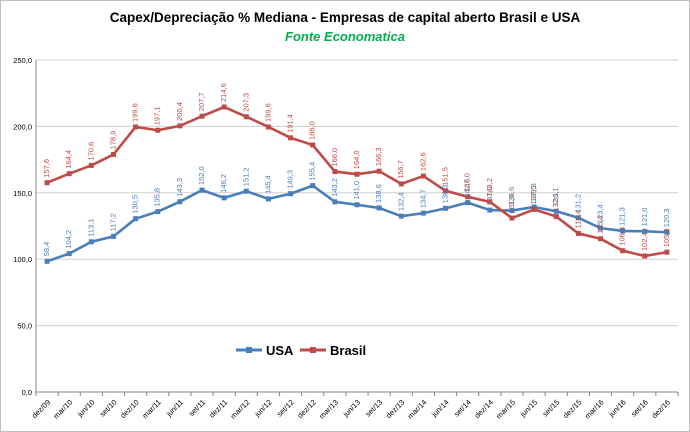 This screenshot has width=690, height=432. Describe the element at coordinates (422, 198) in the screenshot. I see `data-label-usa: 134,7` at that location.